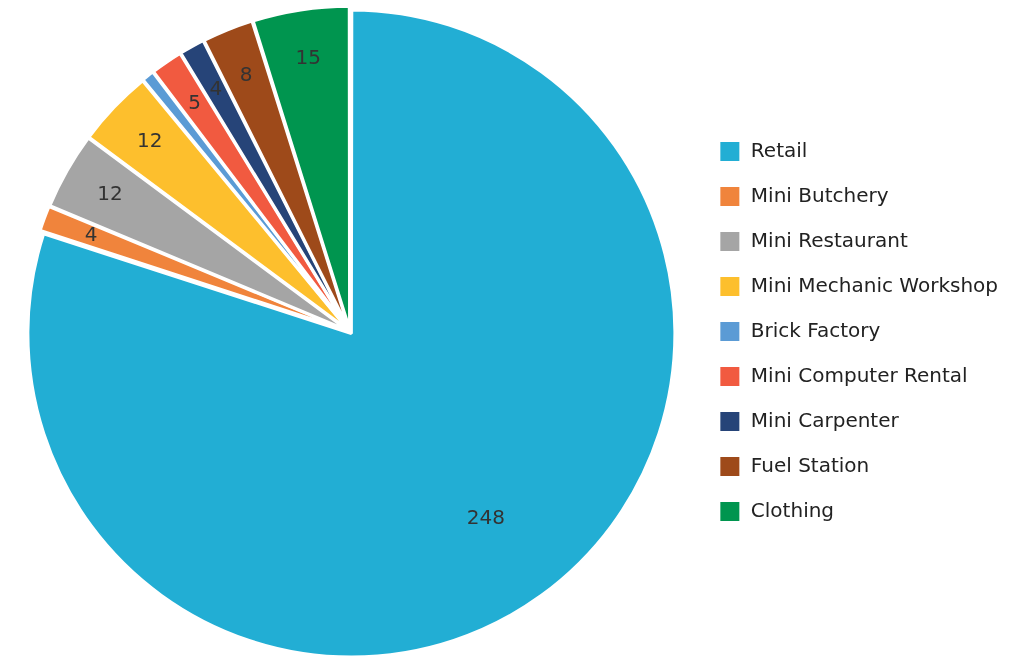  Describe the element at coordinates (810, 464) in the screenshot. I see `legend-label: Fuel Station` at that location.